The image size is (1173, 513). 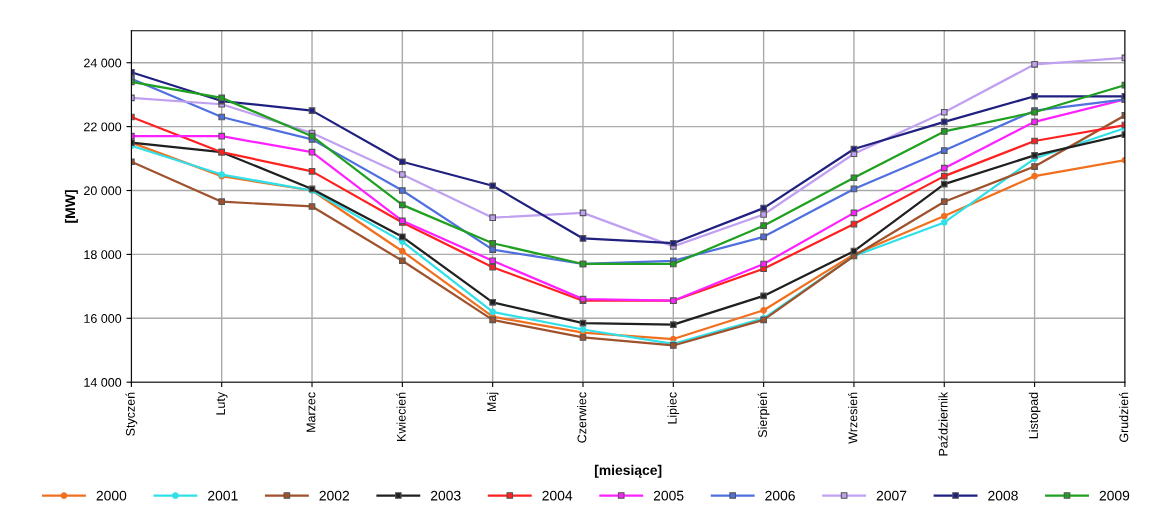 What do you see at coordinates (103, 191) in the screenshot?
I see `y-tick-label: 20 000` at bounding box center [103, 191].